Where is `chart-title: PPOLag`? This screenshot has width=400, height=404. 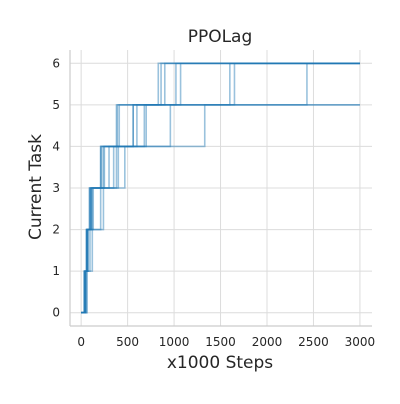 chart-title: PPOLag is located at coordinates (220, 37).